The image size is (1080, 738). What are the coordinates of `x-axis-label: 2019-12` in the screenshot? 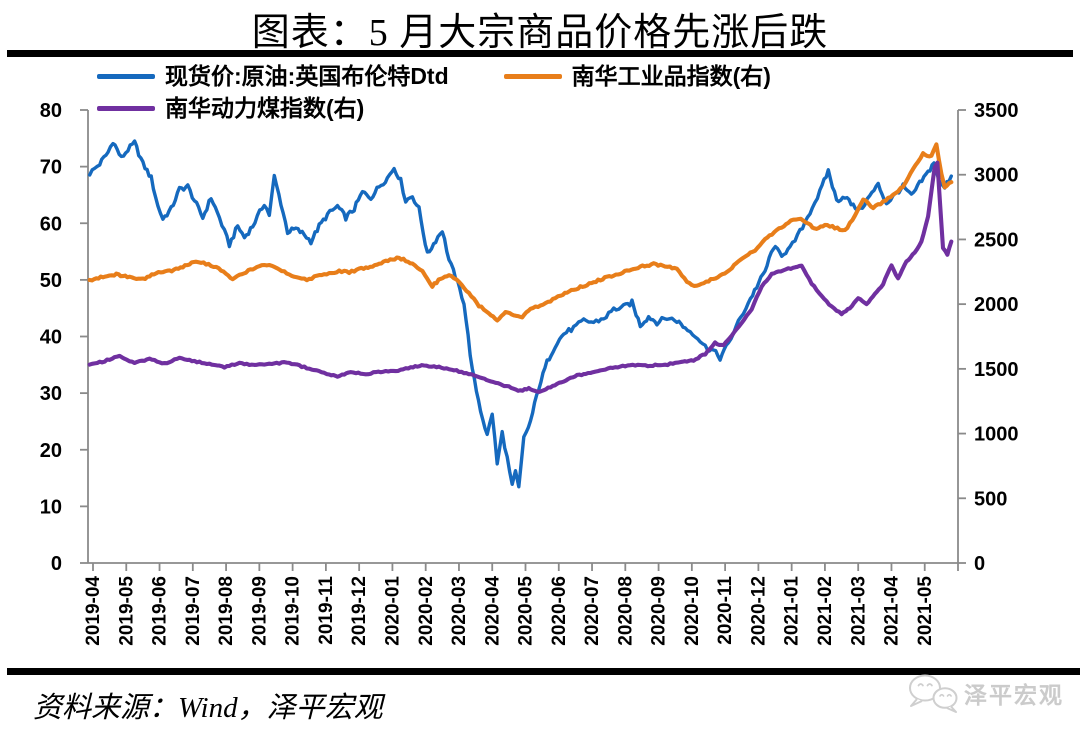 It's located at (359, 611).